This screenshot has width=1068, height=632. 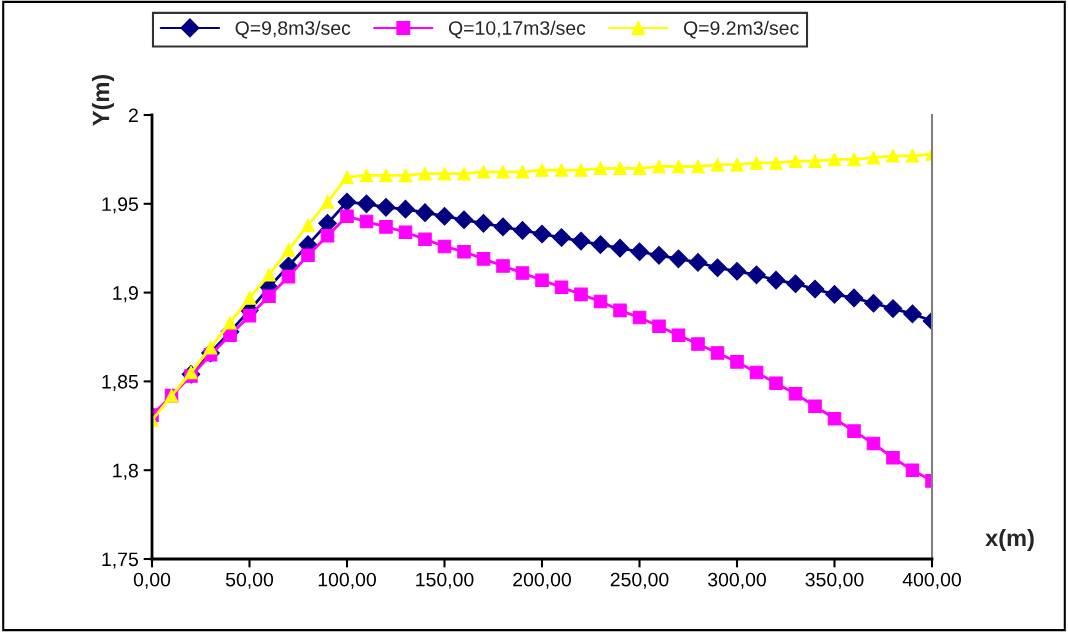 I want to click on y-tick-label: 1,85, so click(x=120, y=382).